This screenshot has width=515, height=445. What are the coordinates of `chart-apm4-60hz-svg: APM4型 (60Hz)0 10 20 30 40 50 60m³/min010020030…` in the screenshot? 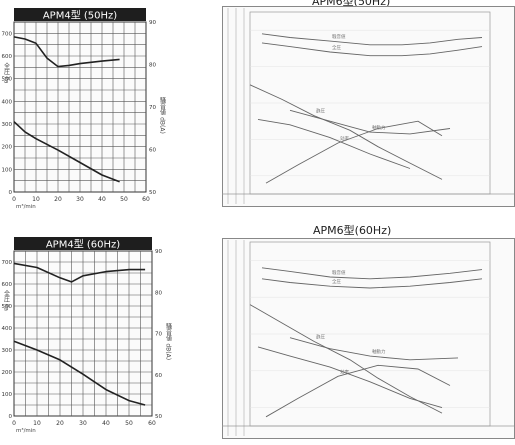 It's located at (87, 335).